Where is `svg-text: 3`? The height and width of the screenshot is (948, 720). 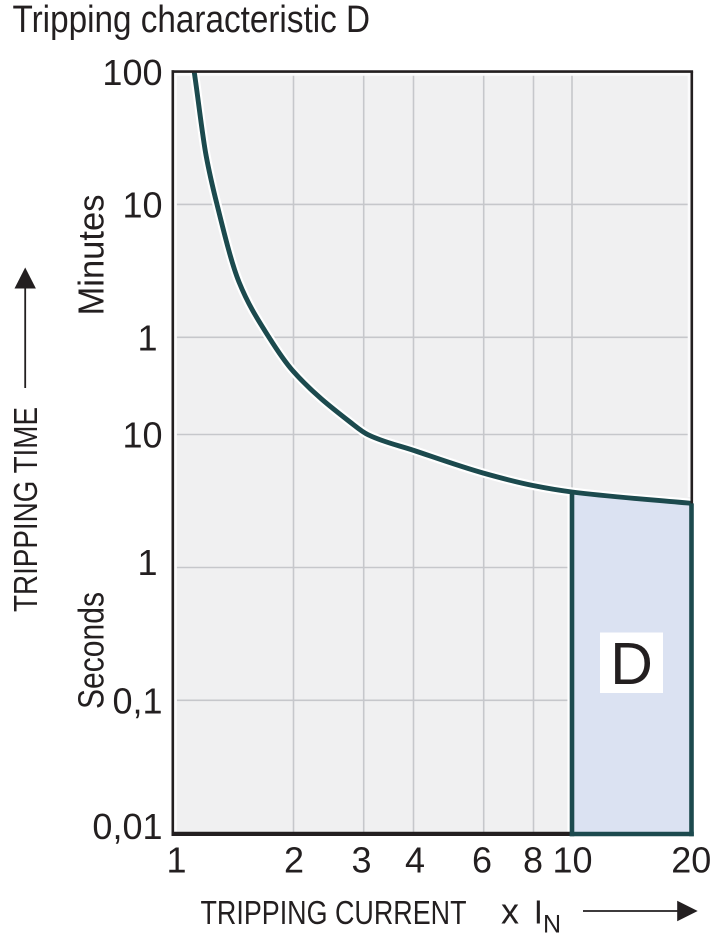
svg-text: 3 is located at coordinates (361, 860).